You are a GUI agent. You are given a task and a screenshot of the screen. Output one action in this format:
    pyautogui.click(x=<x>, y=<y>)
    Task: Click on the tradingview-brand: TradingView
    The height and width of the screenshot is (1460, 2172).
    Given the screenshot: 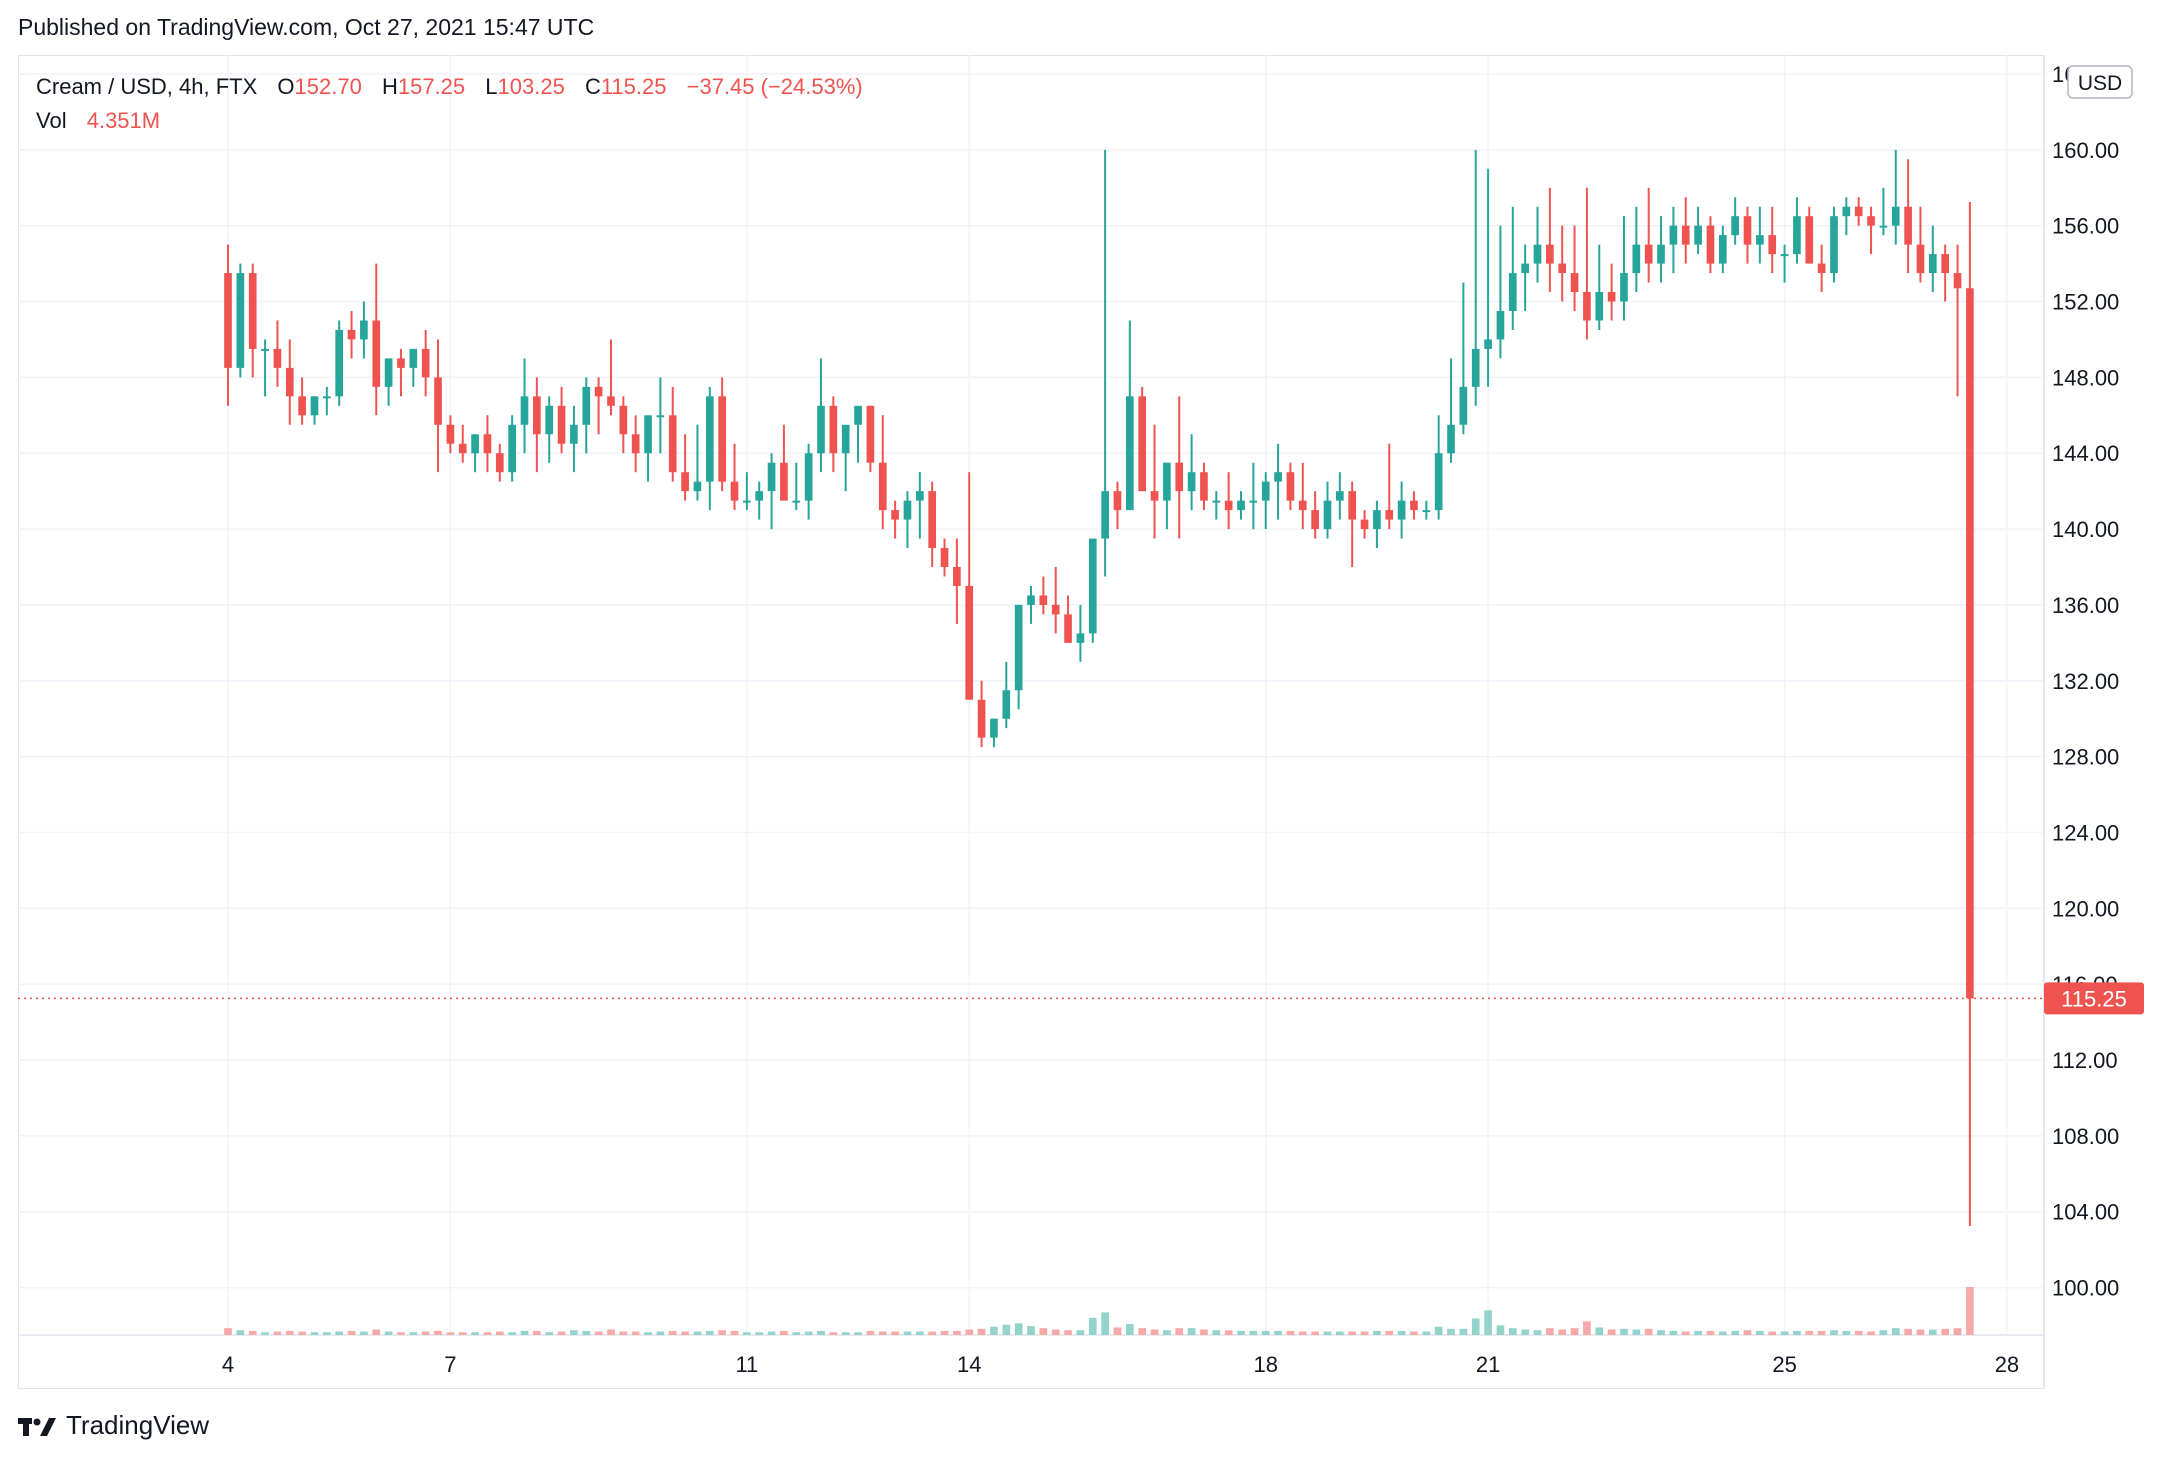 What is the action you would take?
    pyautogui.click(x=113, y=1425)
    